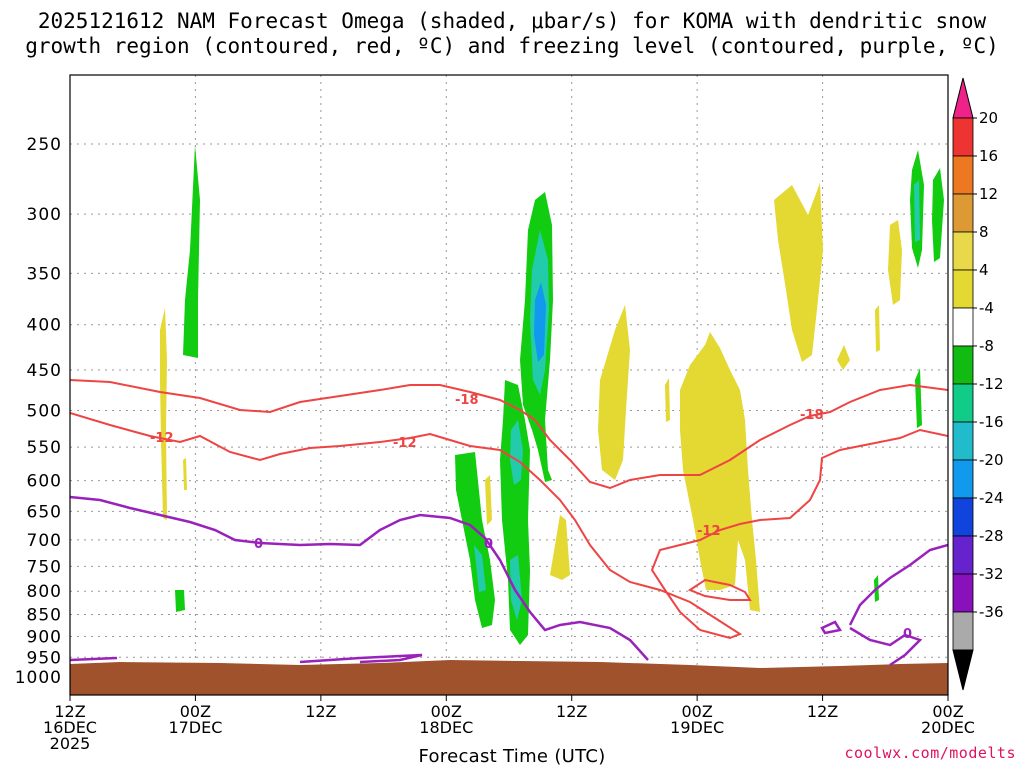 The height and width of the screenshot is (768, 1024). Describe the element at coordinates (70, 727) in the screenshot. I see `x-tick-label: 16DEC` at that location.